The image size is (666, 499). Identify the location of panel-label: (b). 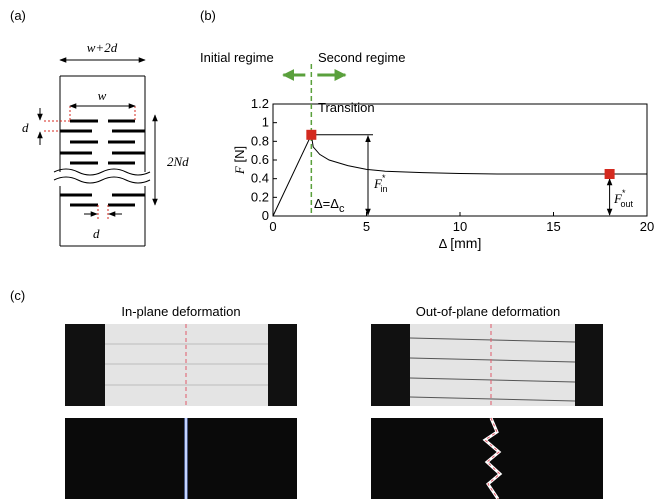
(208, 15).